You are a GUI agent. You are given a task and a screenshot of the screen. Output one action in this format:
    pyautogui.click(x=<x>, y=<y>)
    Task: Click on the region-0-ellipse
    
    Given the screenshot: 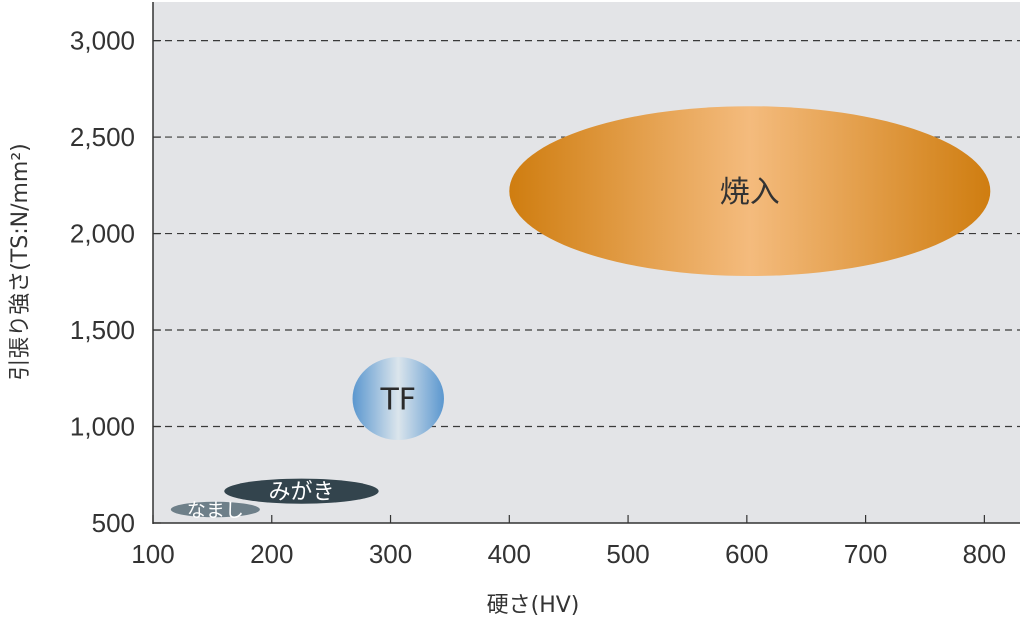 What is the action you would take?
    pyautogui.click(x=750, y=191)
    